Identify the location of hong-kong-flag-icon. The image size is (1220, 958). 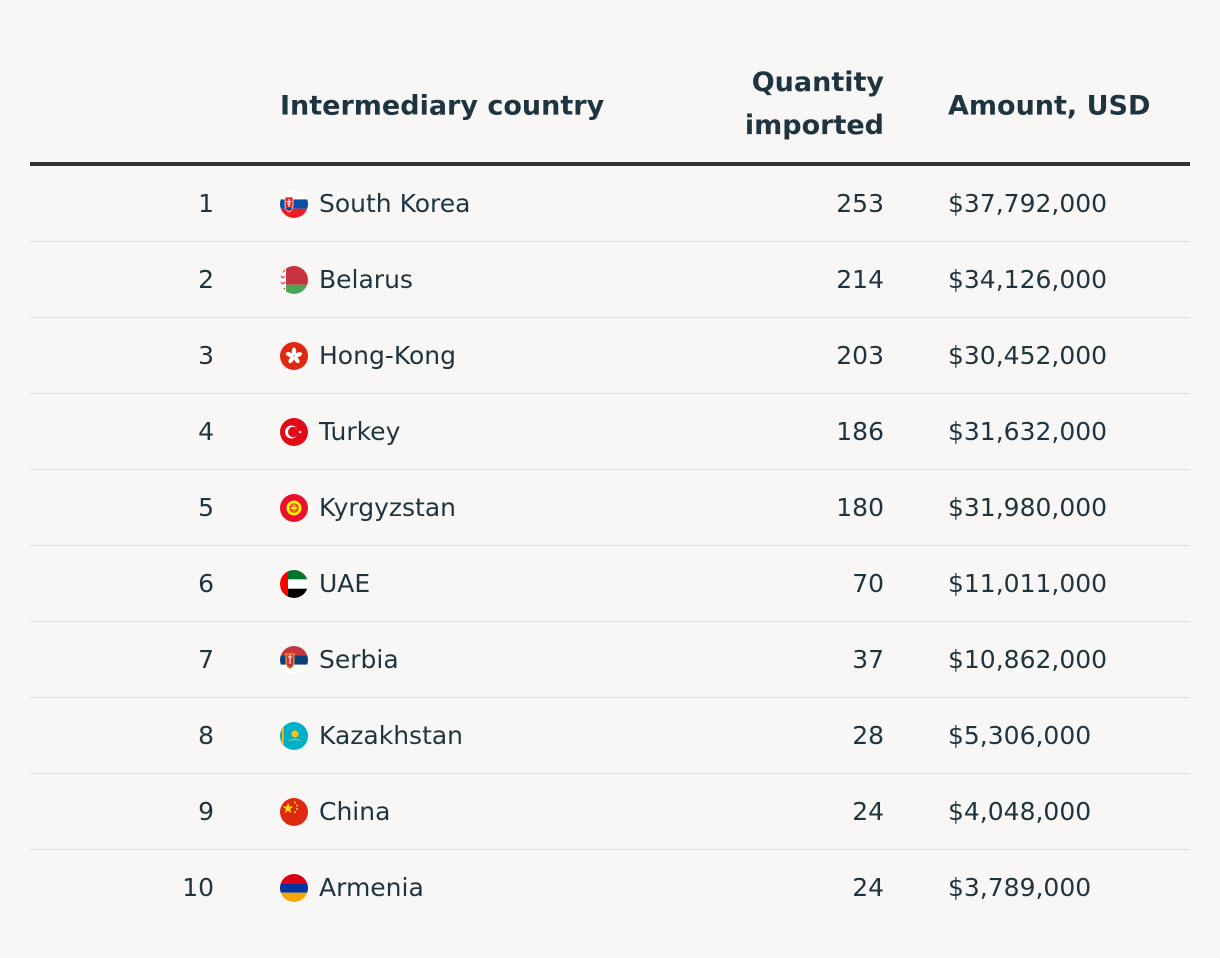
(294, 355).